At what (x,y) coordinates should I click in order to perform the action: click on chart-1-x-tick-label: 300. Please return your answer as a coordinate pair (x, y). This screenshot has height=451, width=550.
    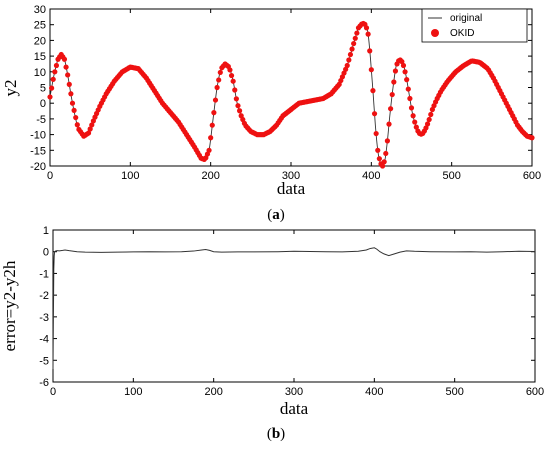
    Looking at the image, I should click on (294, 392).